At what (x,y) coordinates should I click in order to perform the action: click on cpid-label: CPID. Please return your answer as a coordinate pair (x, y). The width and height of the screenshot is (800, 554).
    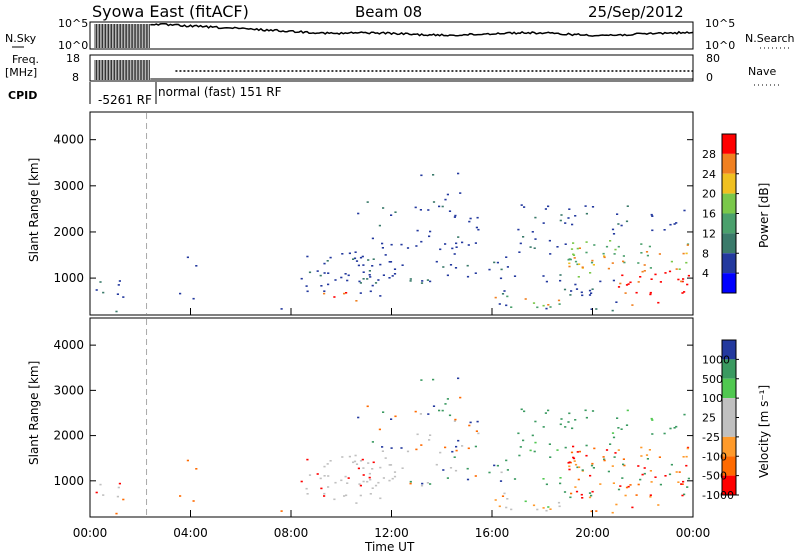
    Looking at the image, I should click on (22, 95).